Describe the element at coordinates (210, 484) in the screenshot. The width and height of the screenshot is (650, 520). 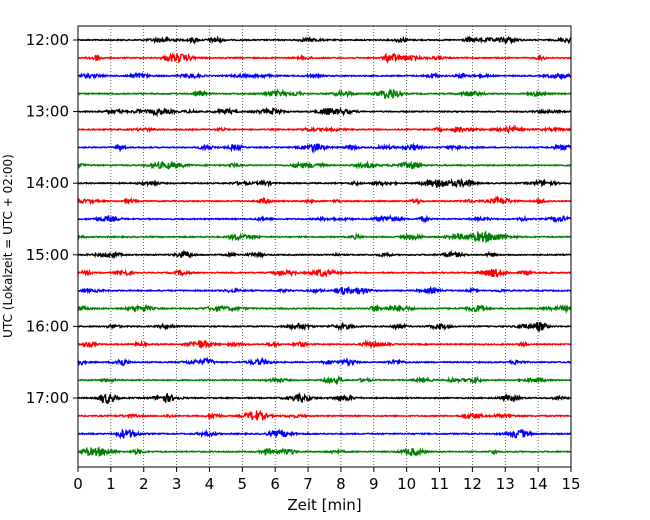
I see `x-tick-label: 4` at that location.